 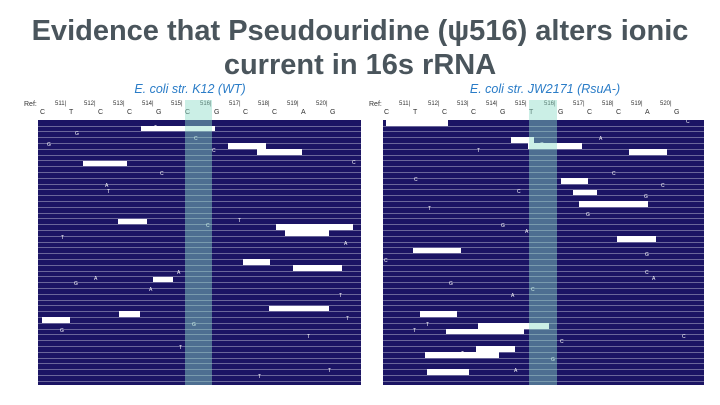 What do you see at coordinates (190, 89) in the screenshot?
I see `left-panel-label: E. coli str. K12 (WT)` at bounding box center [190, 89].